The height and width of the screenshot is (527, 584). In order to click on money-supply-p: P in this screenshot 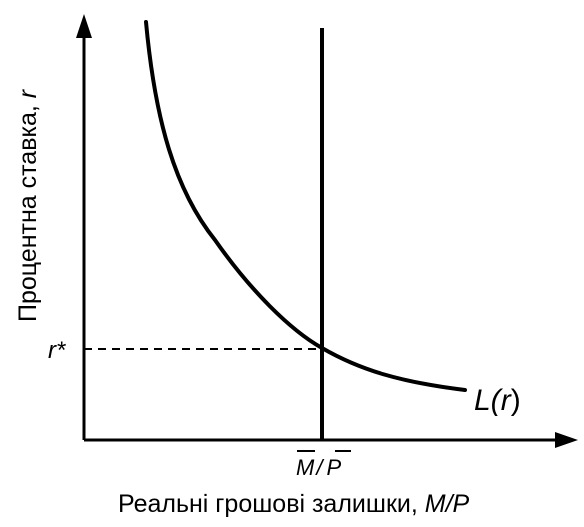, I will do `click(333, 467)`.